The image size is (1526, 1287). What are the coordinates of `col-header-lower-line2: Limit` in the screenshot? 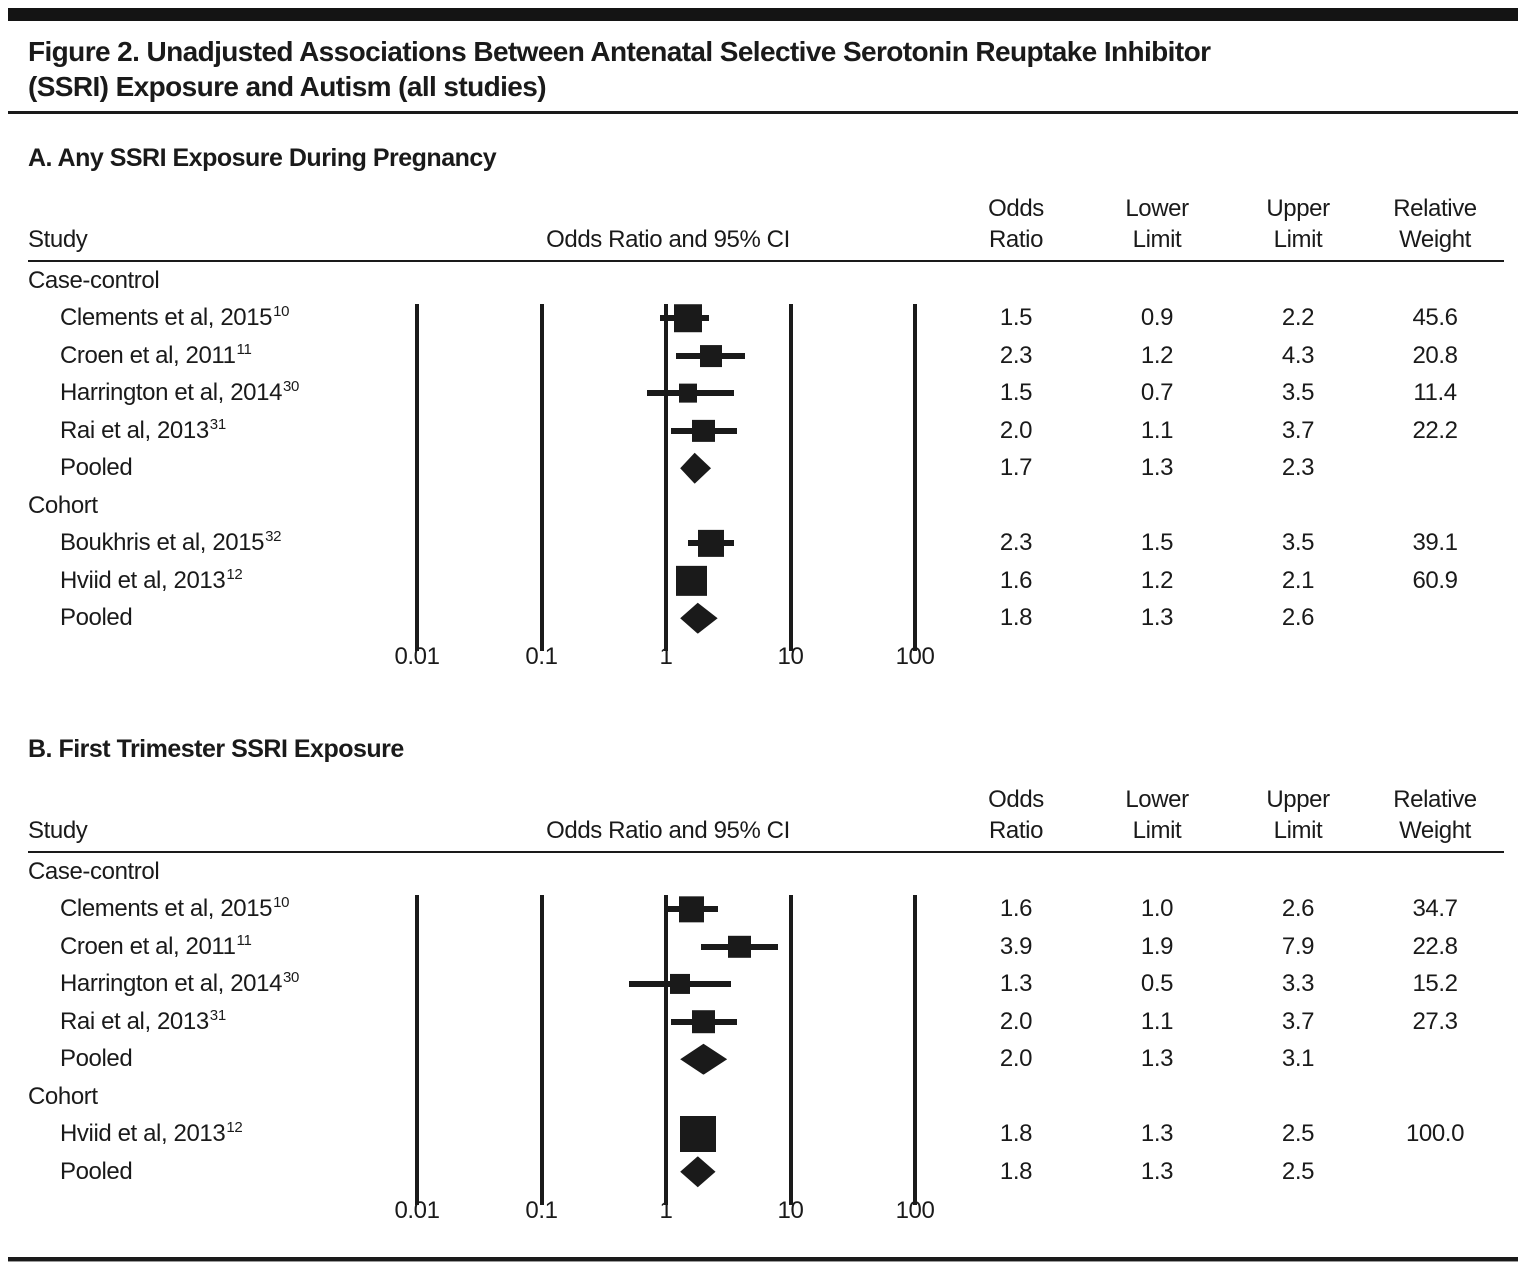 It's located at (1157, 830).